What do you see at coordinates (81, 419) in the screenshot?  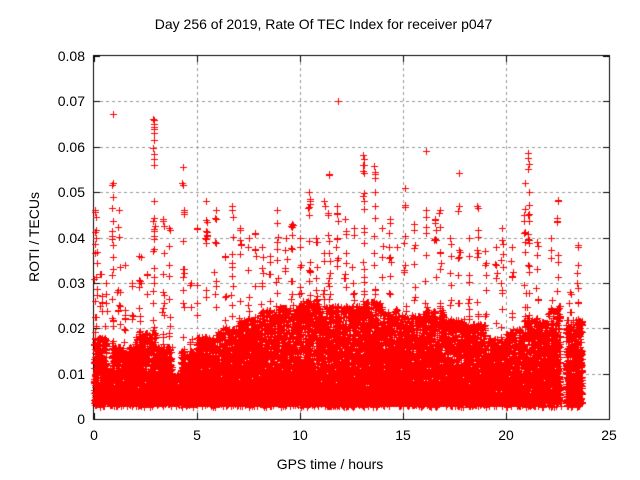 I see `y-tick-label: 0` at bounding box center [81, 419].